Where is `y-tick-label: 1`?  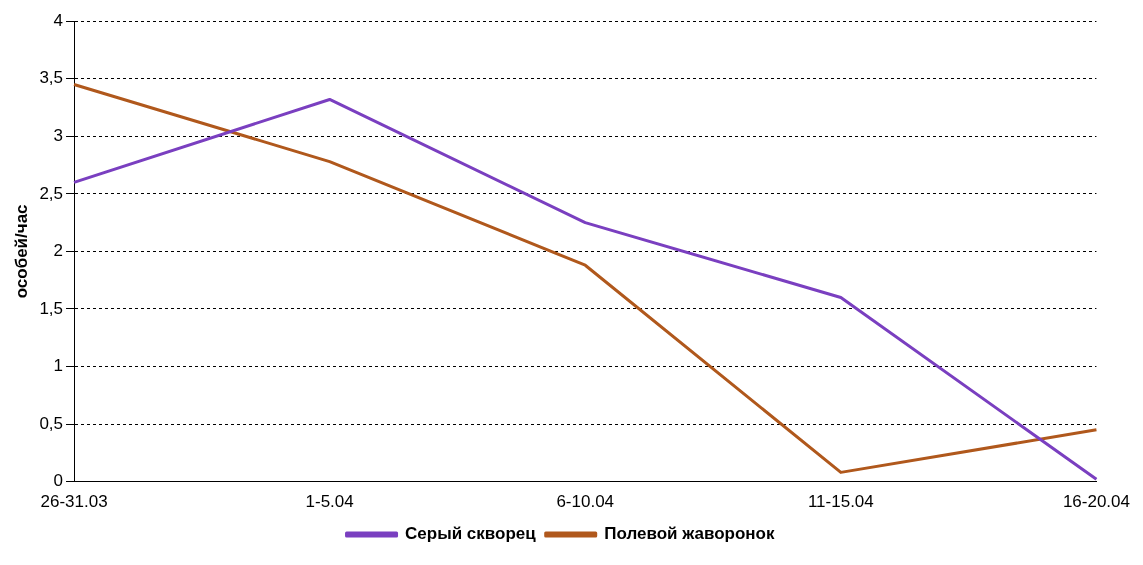
y-tick-label: 1 is located at coordinates (58, 366).